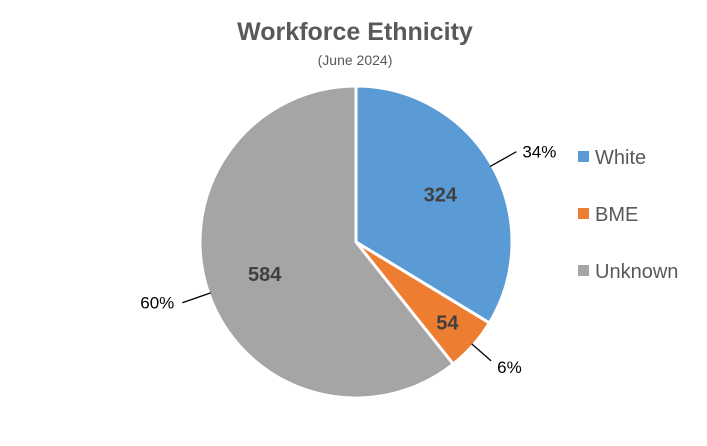 The image size is (707, 446). What do you see at coordinates (636, 272) in the screenshot?
I see `legend-label-unknown: Unknown` at bounding box center [636, 272].